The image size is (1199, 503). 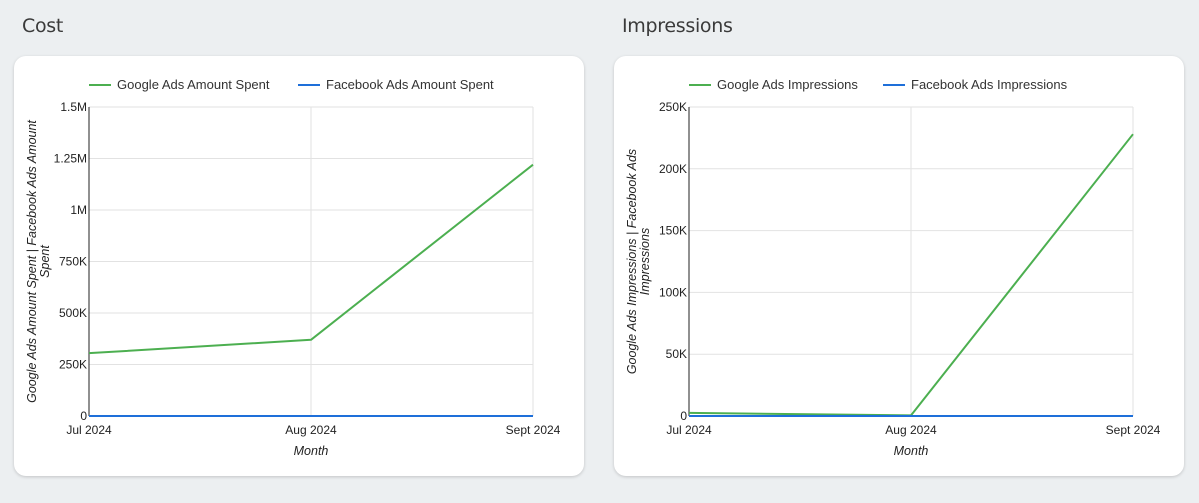 I want to click on legend-item: Facebook Ads Impressions, so click(x=975, y=84).